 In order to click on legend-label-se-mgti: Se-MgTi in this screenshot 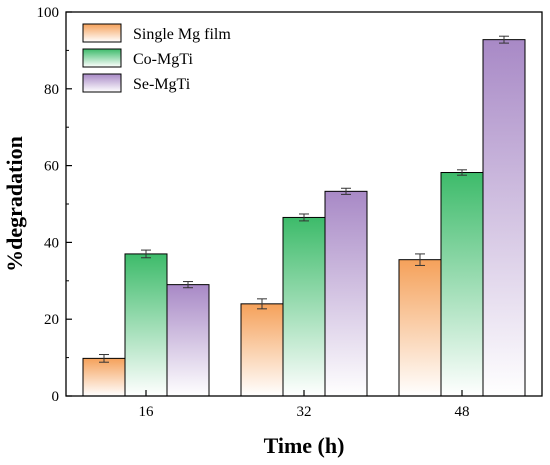, I will do `click(162, 84)`.